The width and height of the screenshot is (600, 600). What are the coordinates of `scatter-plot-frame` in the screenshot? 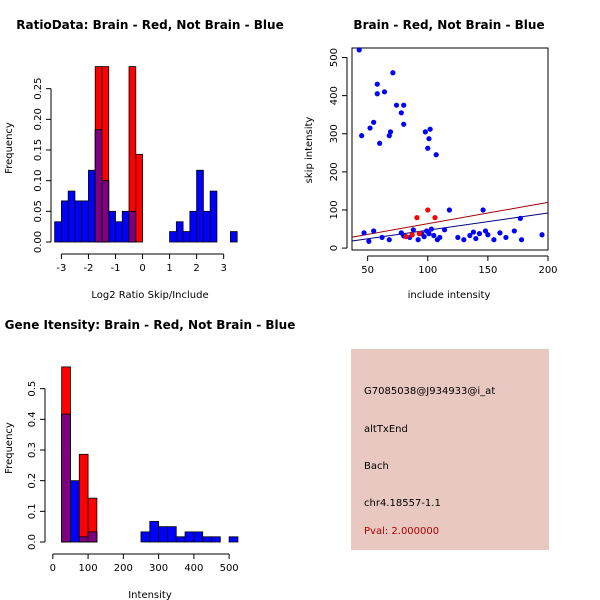 It's located at (450, 149).